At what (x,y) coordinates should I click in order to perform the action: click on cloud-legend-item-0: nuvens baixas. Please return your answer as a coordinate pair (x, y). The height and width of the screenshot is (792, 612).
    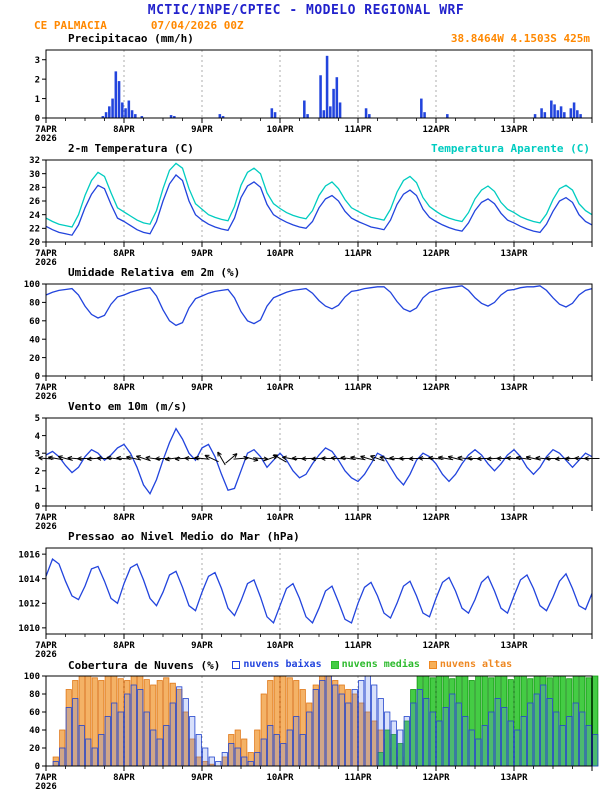
    Looking at the image, I should click on (277, 664).